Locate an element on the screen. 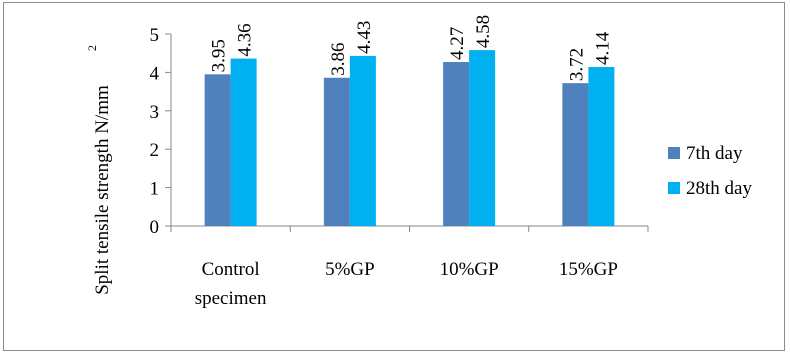  data-label: 3.95 is located at coordinates (219, 55).